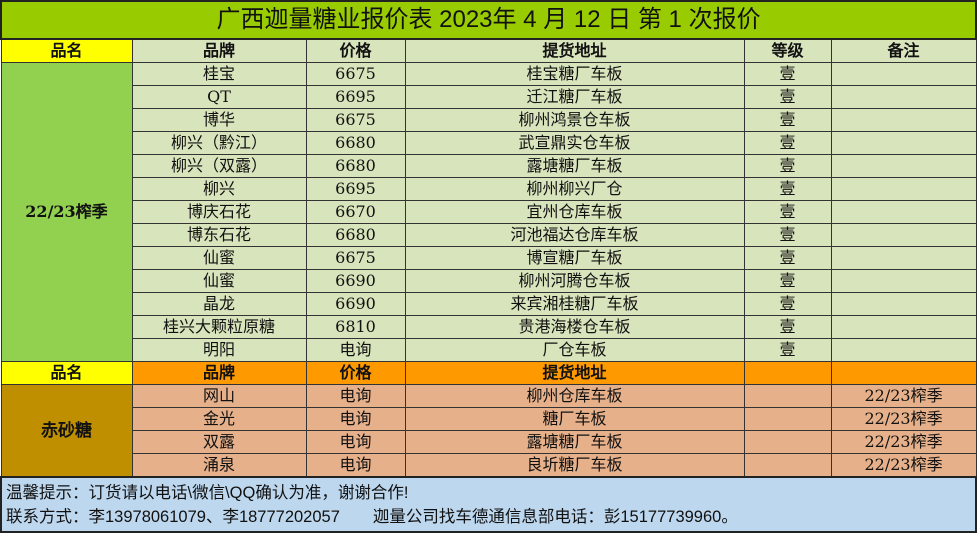  What do you see at coordinates (66, 212) in the screenshot?
I see `category-cell: 22/23榨季` at bounding box center [66, 212].